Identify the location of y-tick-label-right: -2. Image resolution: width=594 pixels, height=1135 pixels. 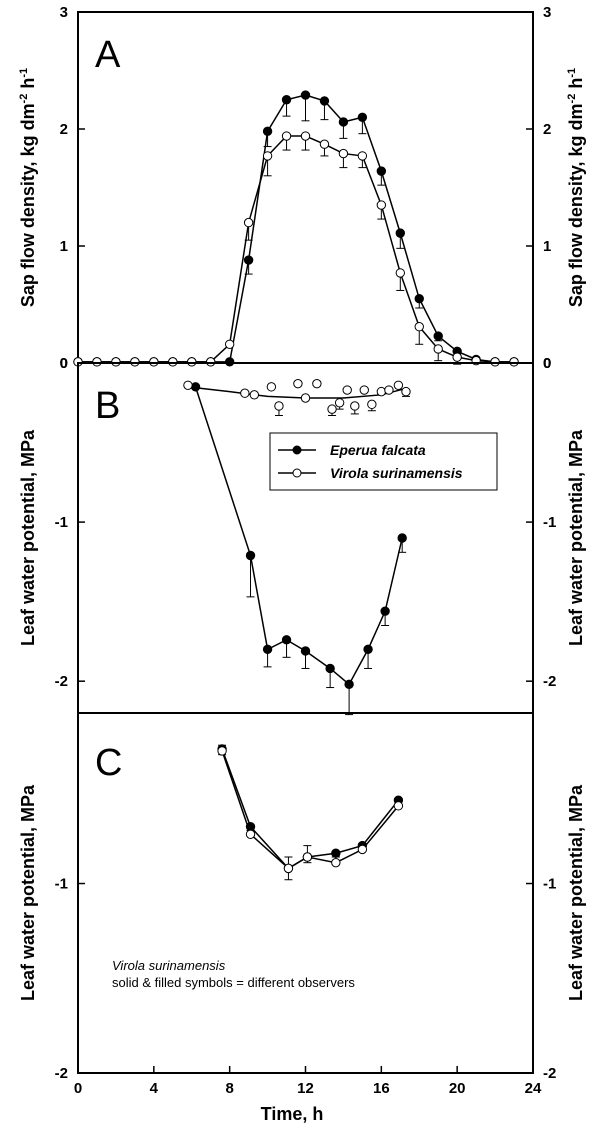
(549, 681).